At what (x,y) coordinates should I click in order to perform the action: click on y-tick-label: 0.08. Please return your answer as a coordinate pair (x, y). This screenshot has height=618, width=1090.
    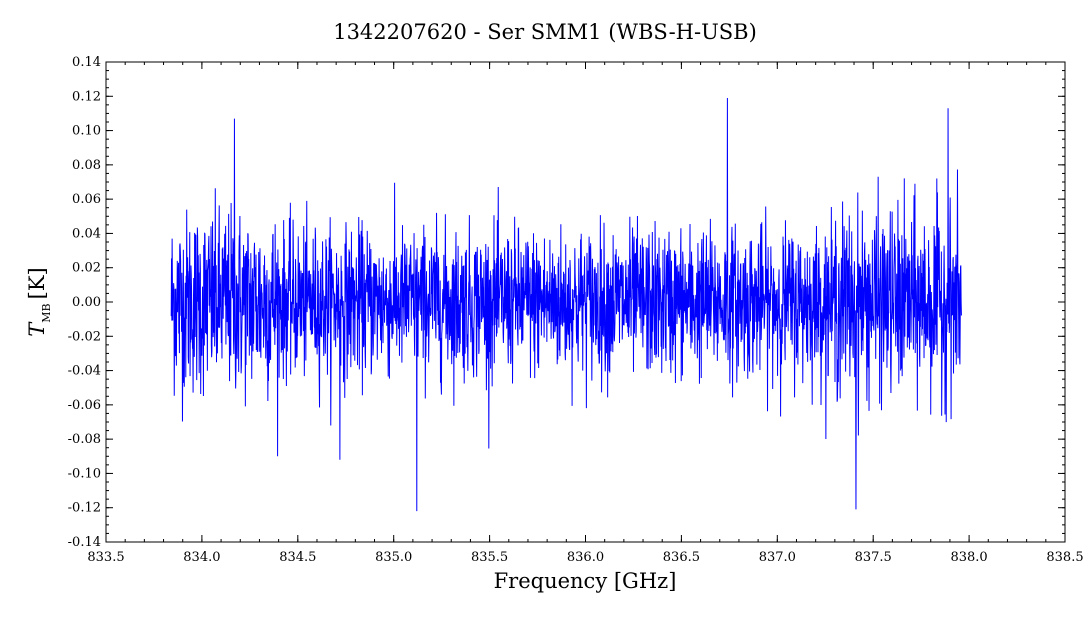
    Looking at the image, I should click on (86, 165).